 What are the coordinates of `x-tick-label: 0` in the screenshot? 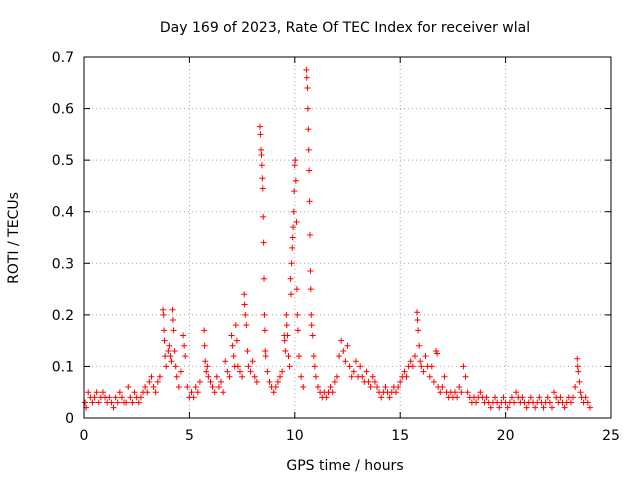 It's located at (84, 436).